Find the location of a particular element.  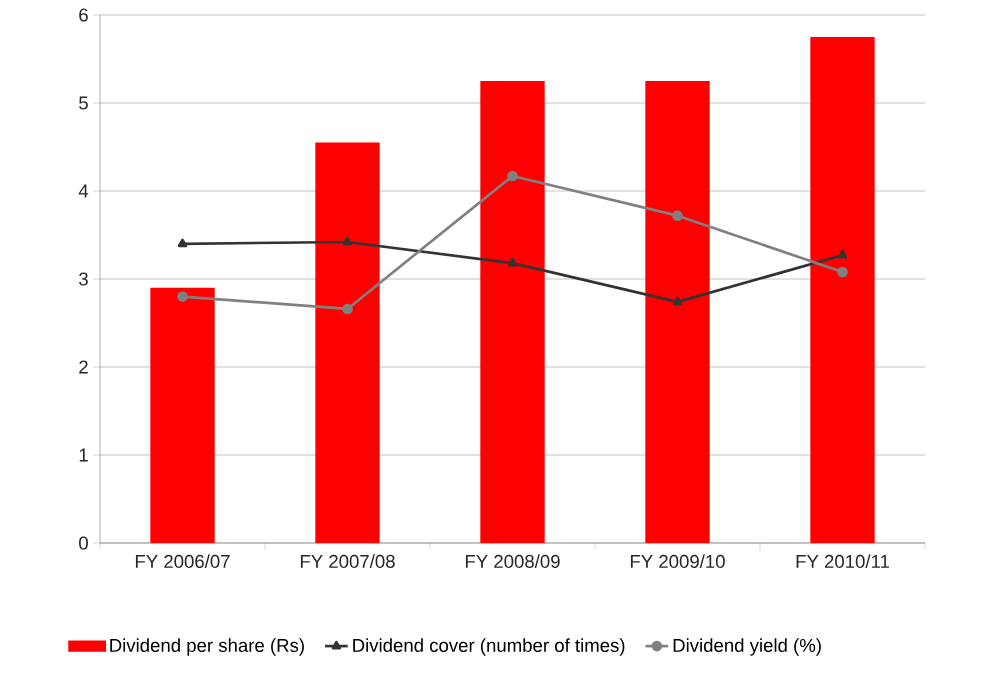

x-tick-label: FY 2009/10 is located at coordinates (677, 561).